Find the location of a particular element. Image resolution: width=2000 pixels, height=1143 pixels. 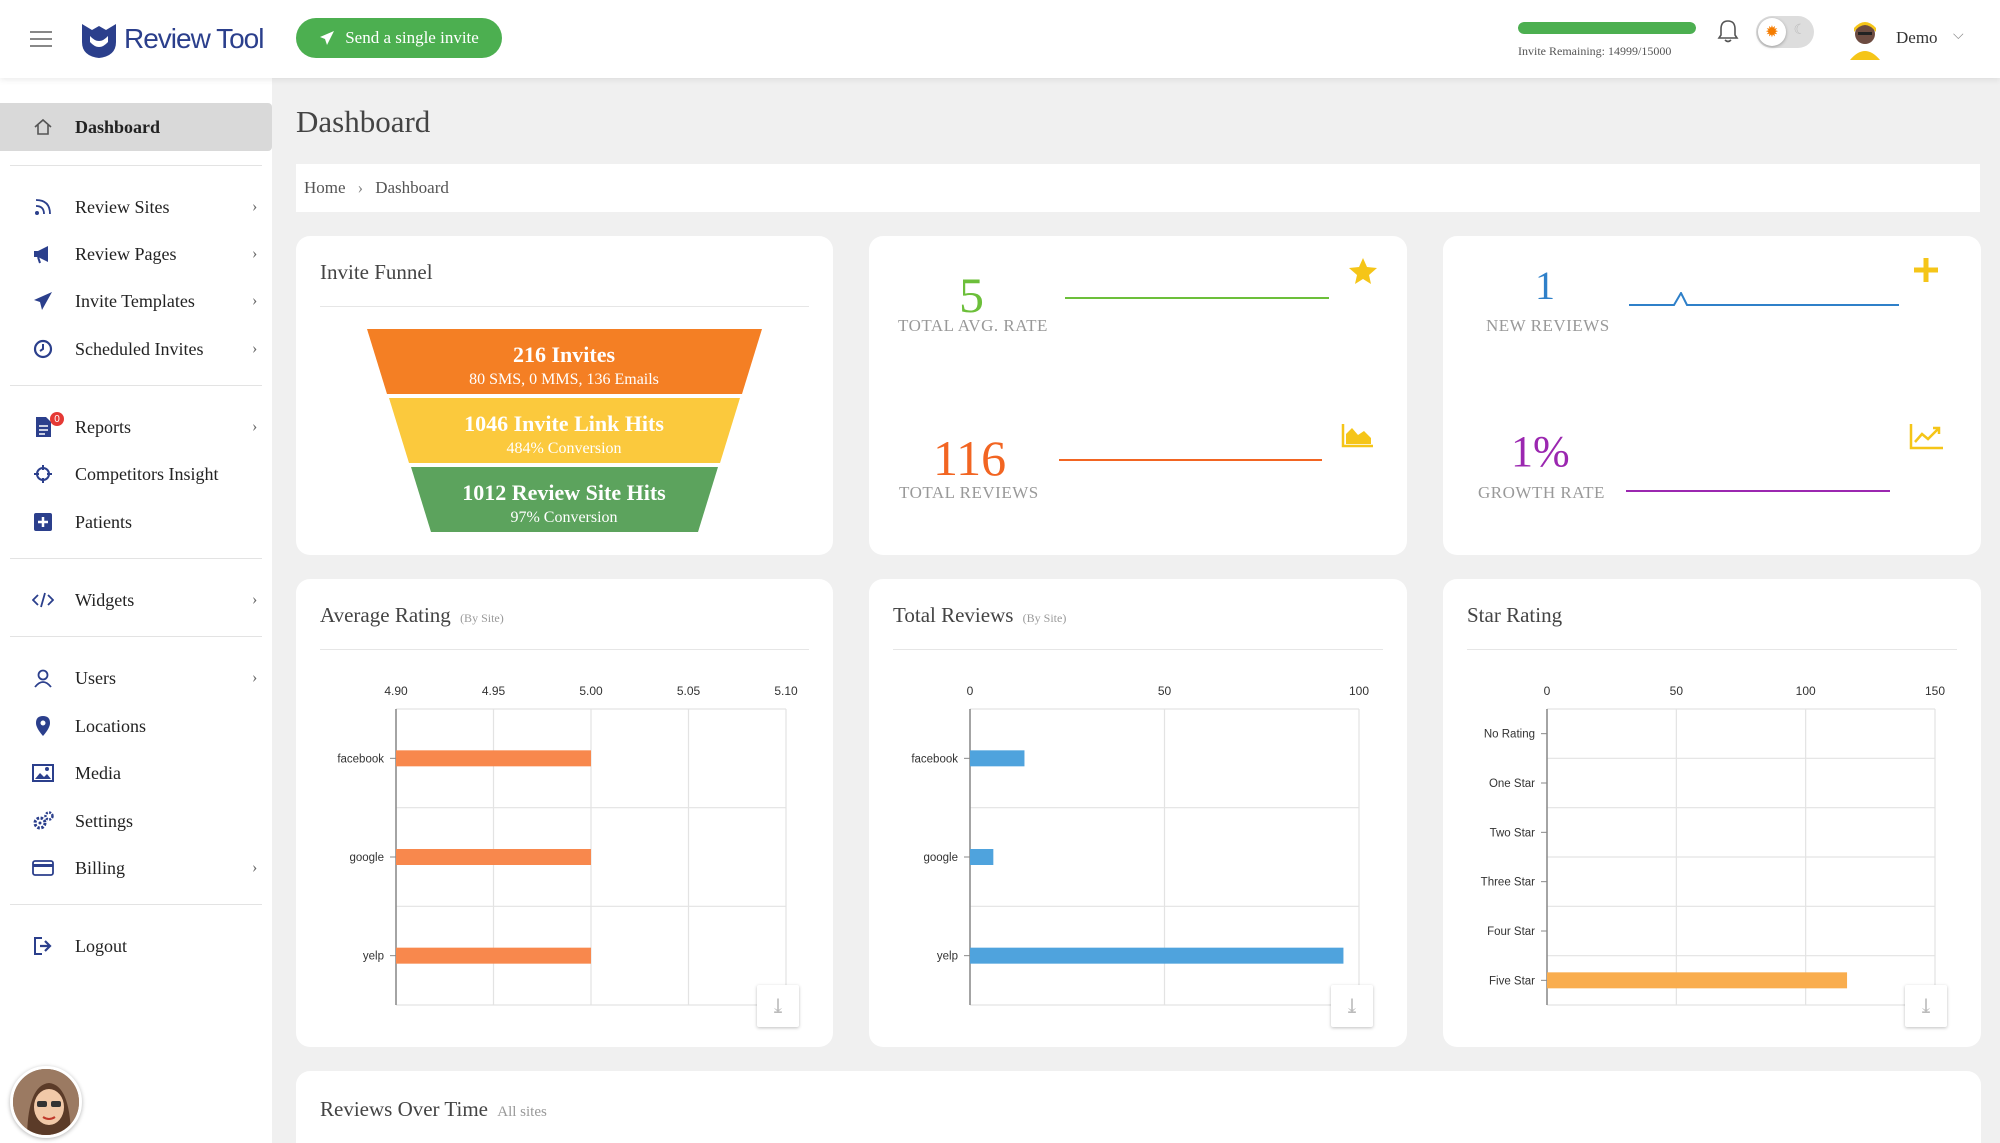

sidebar-item-scheduled-invites: Scheduled Invites › is located at coordinates (136, 349).